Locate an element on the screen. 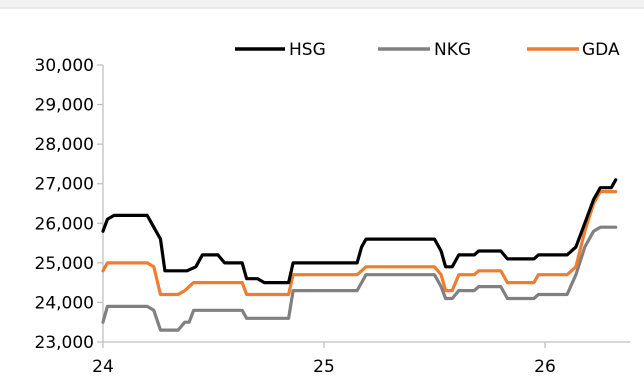 The height and width of the screenshot is (378, 644). y-tick-label: 26,000 is located at coordinates (64, 224).